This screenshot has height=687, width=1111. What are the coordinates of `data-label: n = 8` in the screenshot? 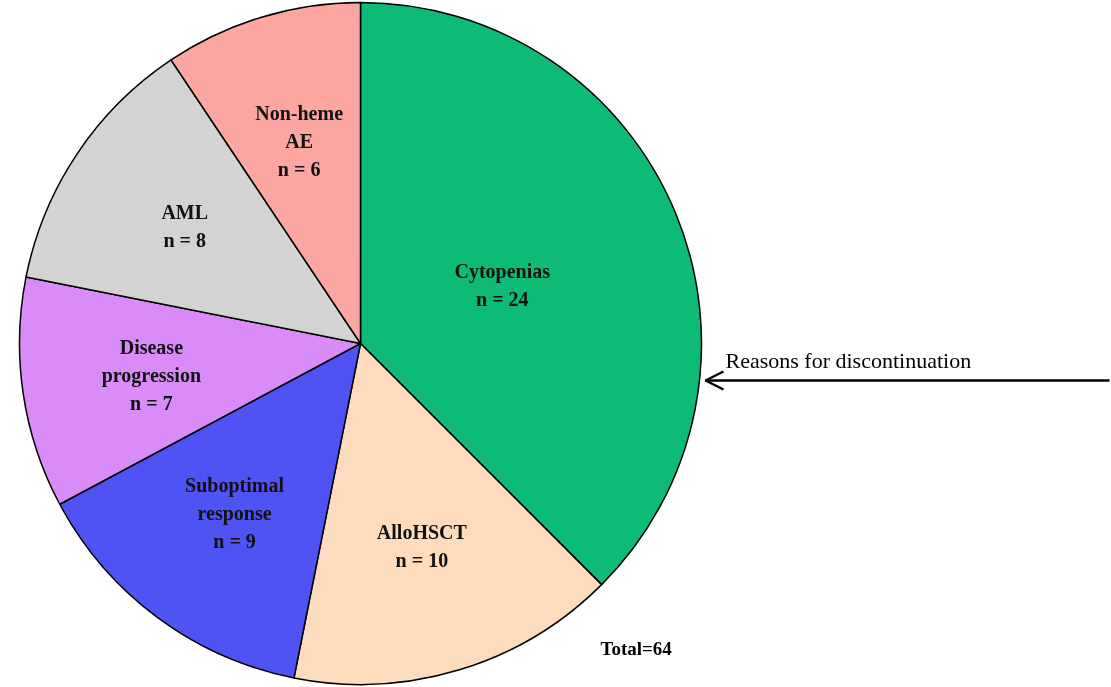 It's located at (184, 240).